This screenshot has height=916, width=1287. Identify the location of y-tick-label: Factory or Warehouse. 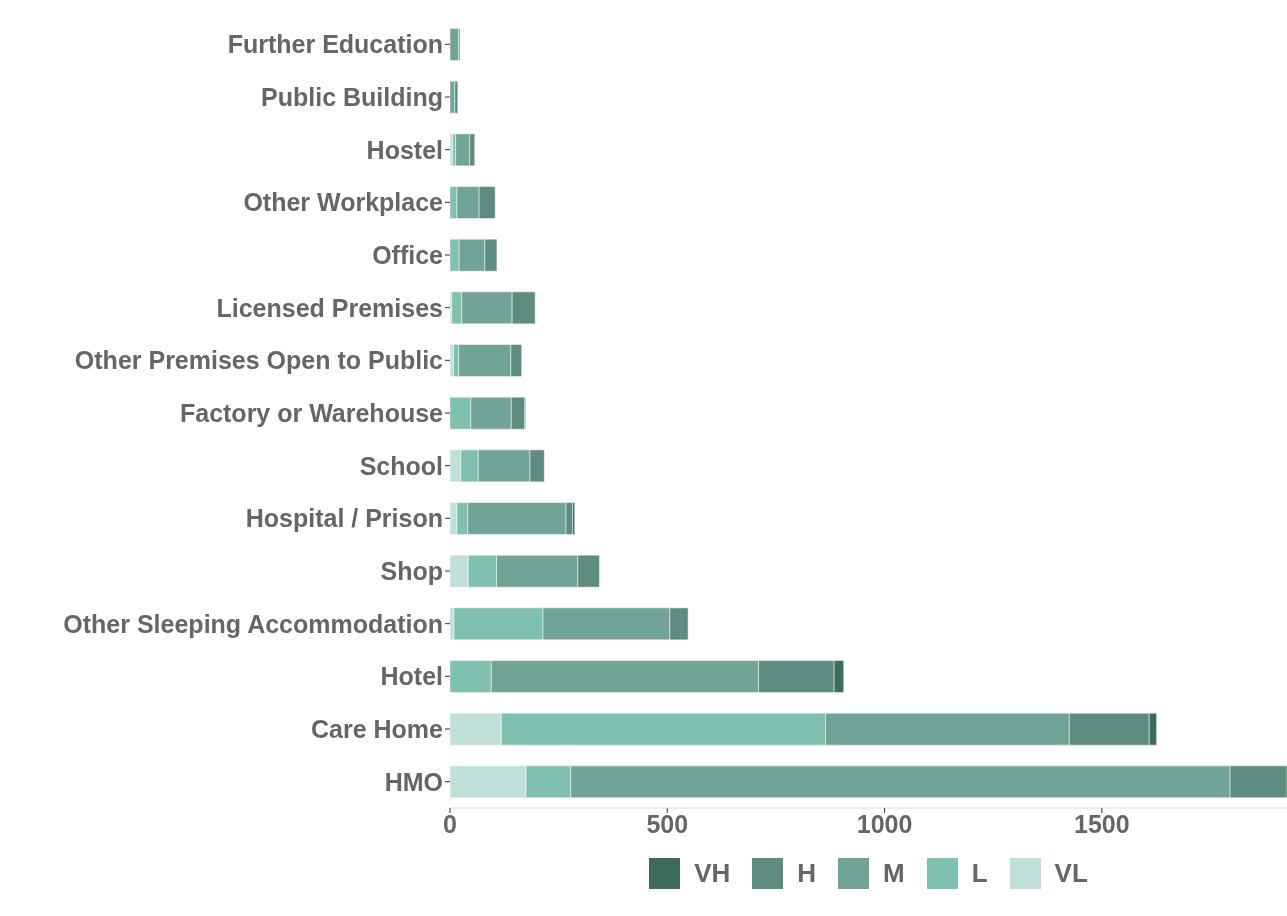
(311, 412).